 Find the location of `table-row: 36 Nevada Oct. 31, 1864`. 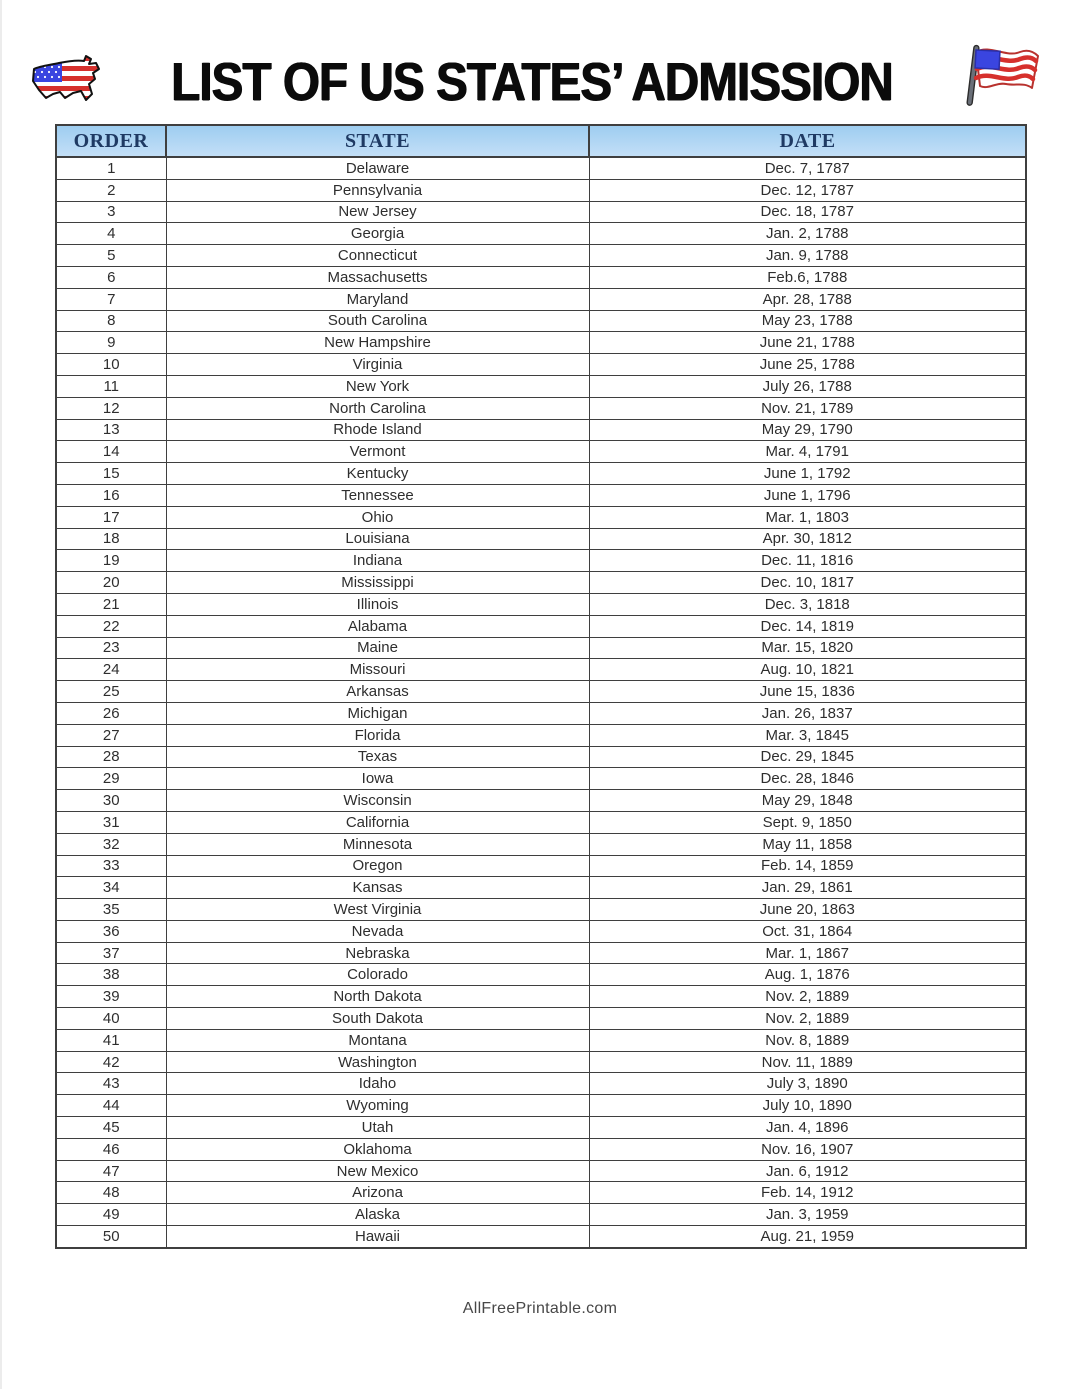

table-row: 36 Nevada Oct. 31, 1864 is located at coordinates (541, 931).